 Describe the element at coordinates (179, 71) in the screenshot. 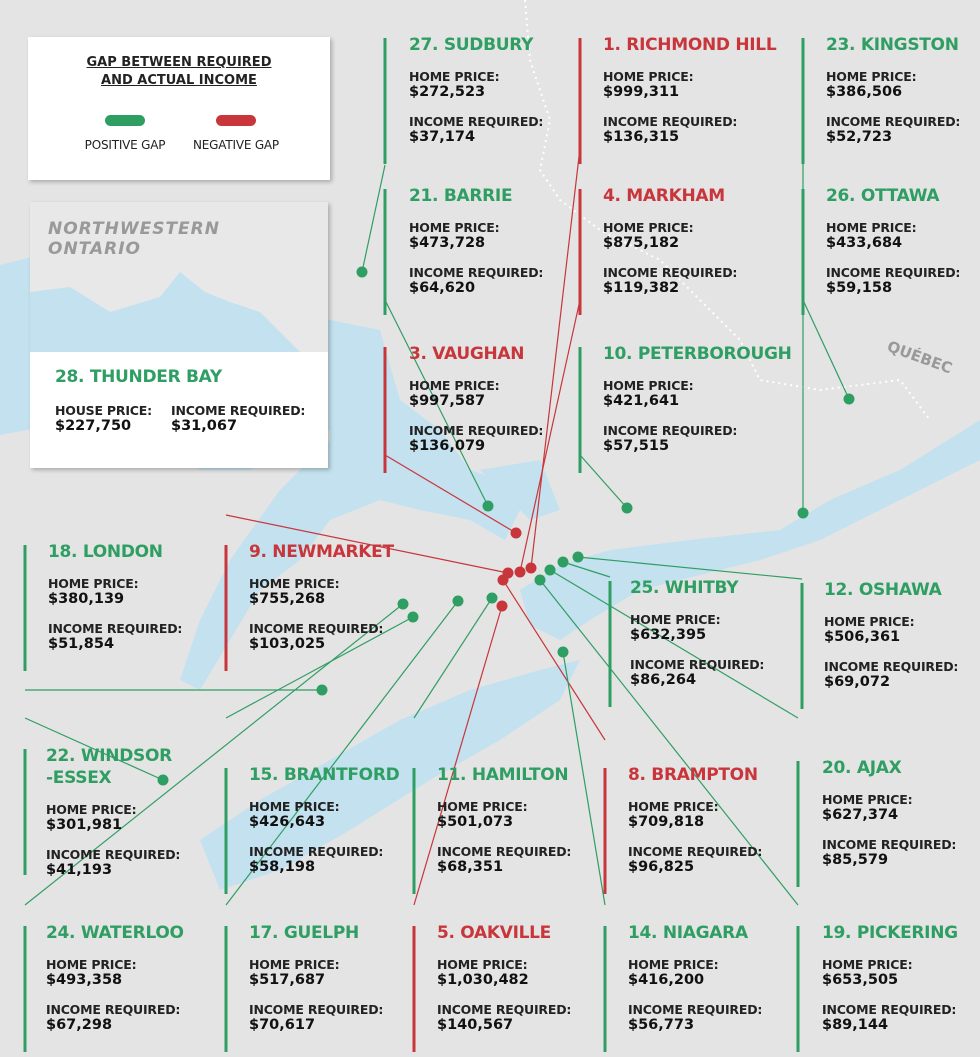

I see `legend-title: GAP BETWEEN REQUIRED AND ACTUAL INCOME` at that location.